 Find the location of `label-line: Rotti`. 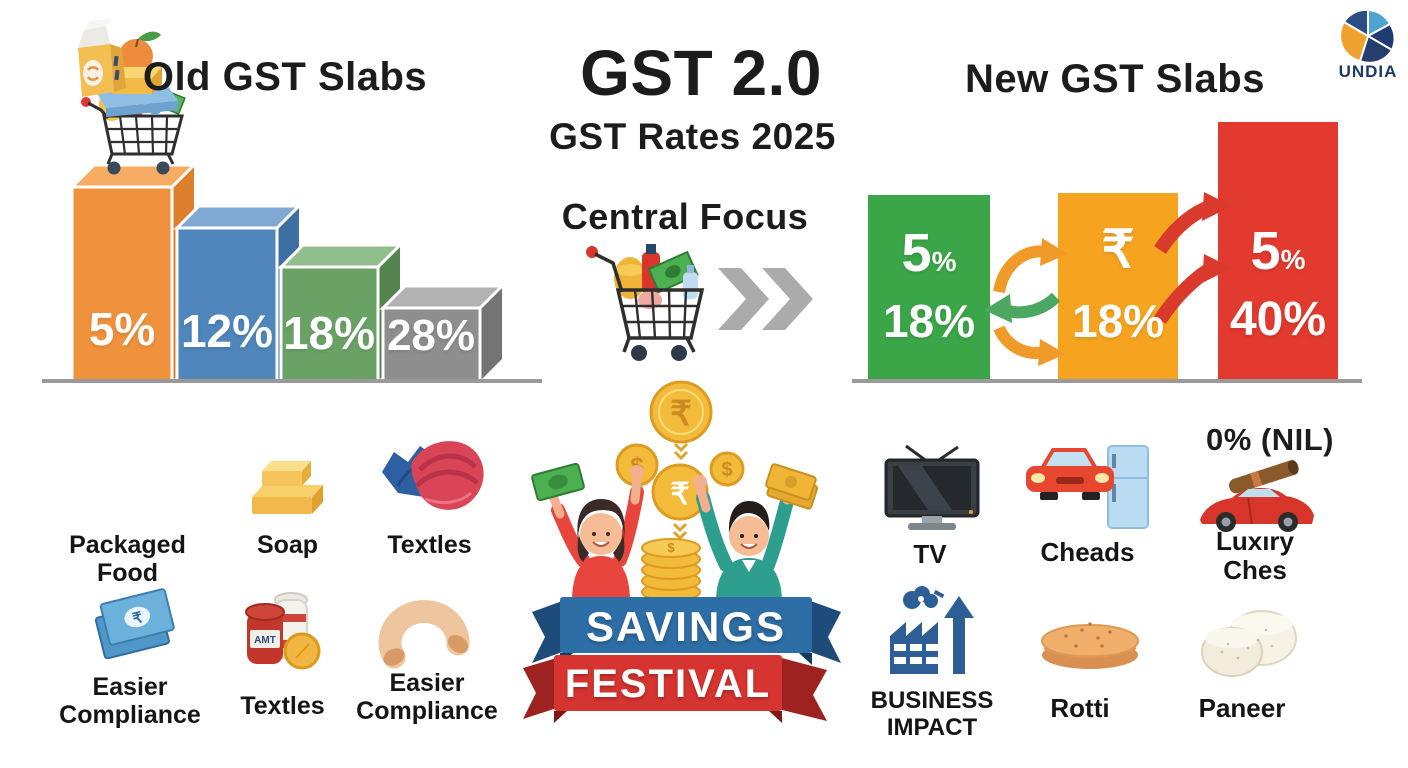

label-line: Rotti is located at coordinates (1080, 708).